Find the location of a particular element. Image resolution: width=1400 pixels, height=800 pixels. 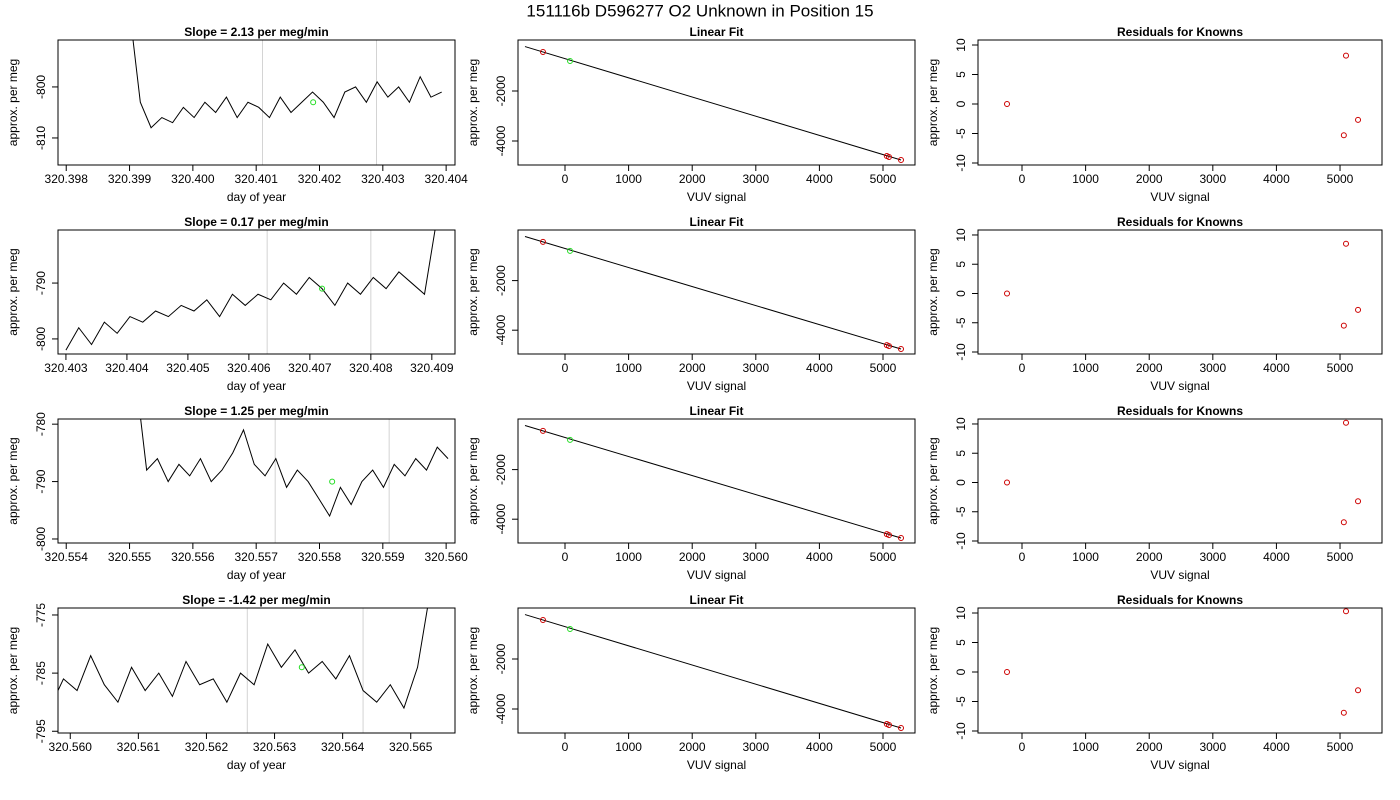

x-tick-label: 320.558 is located at coordinates (320, 557).